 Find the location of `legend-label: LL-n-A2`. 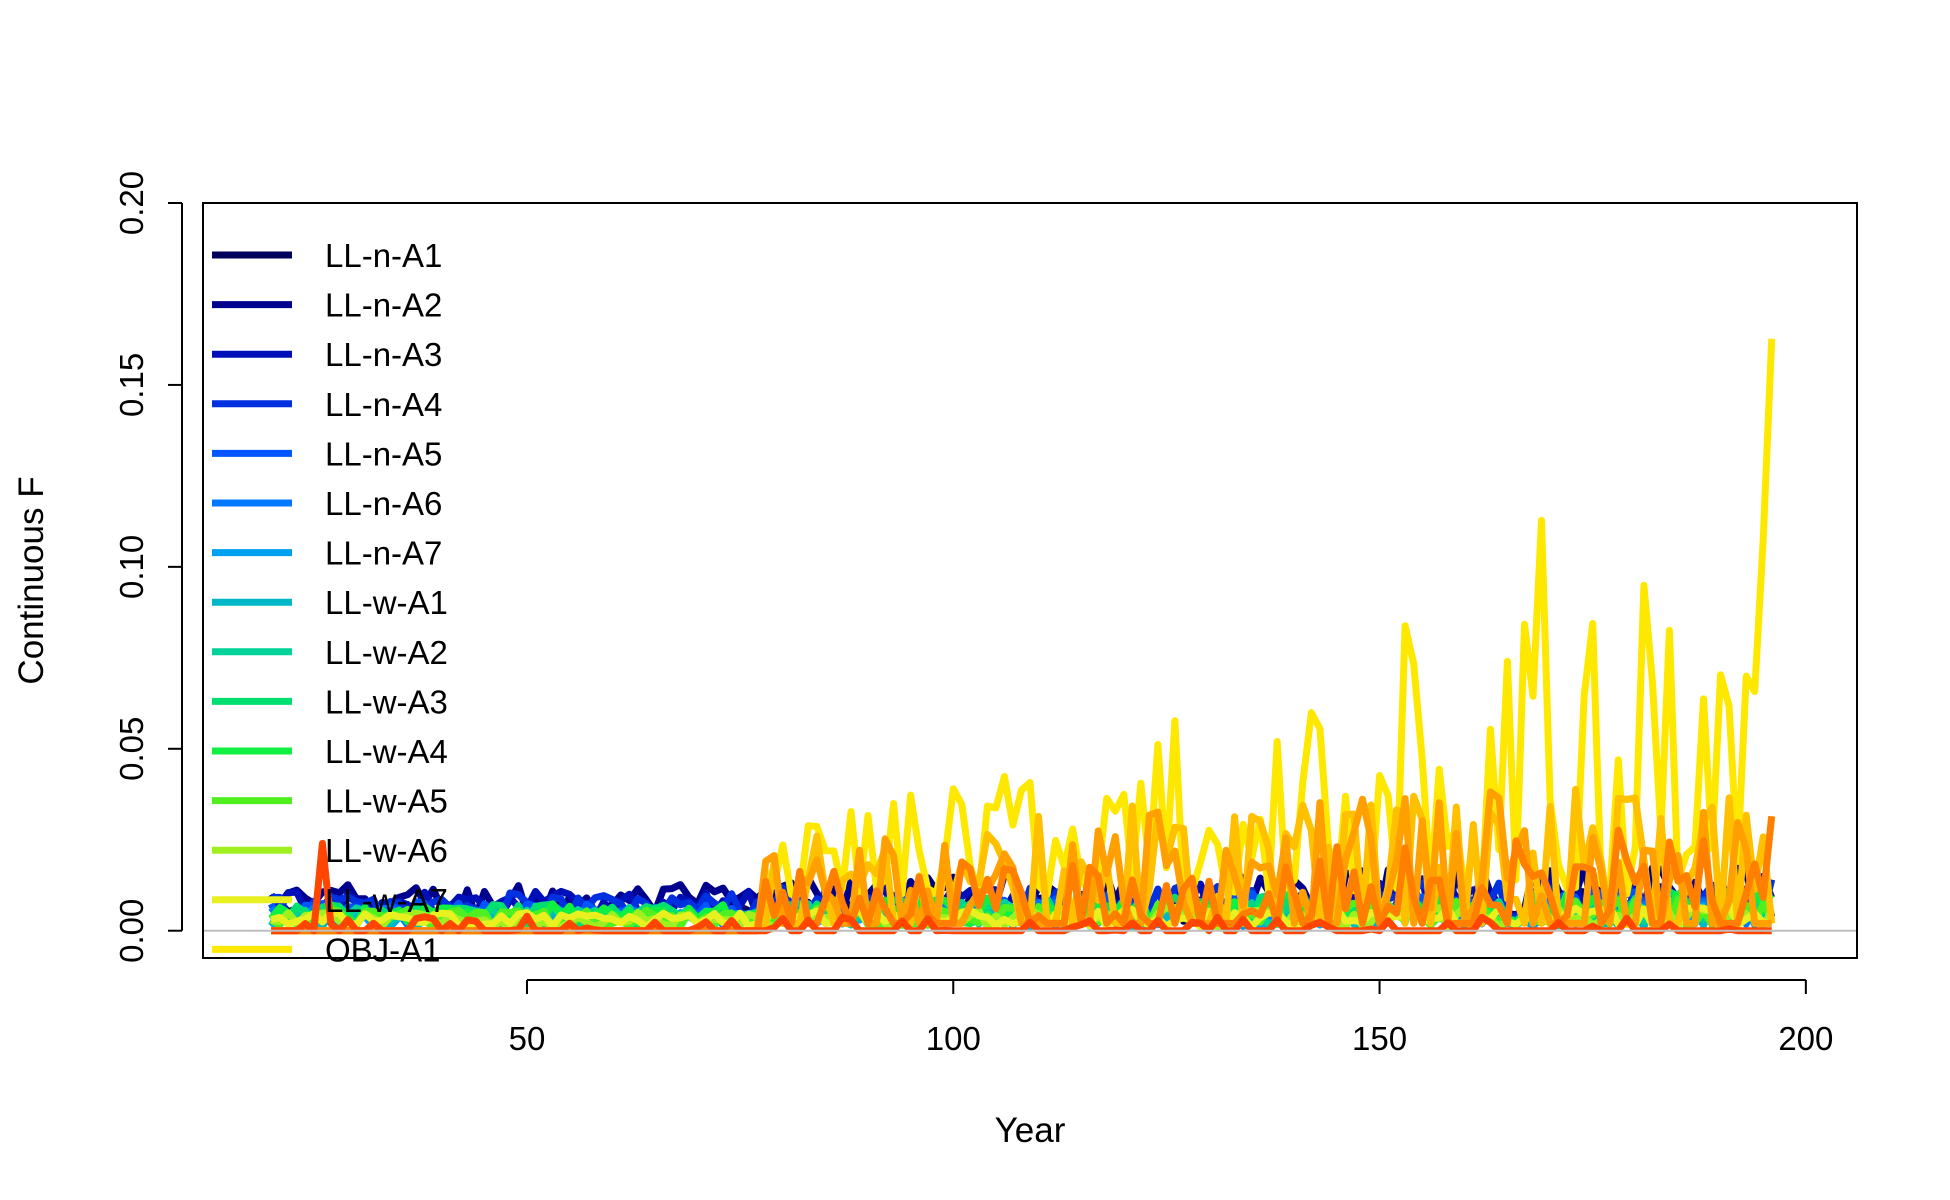

legend-label: LL-n-A2 is located at coordinates (383, 305).